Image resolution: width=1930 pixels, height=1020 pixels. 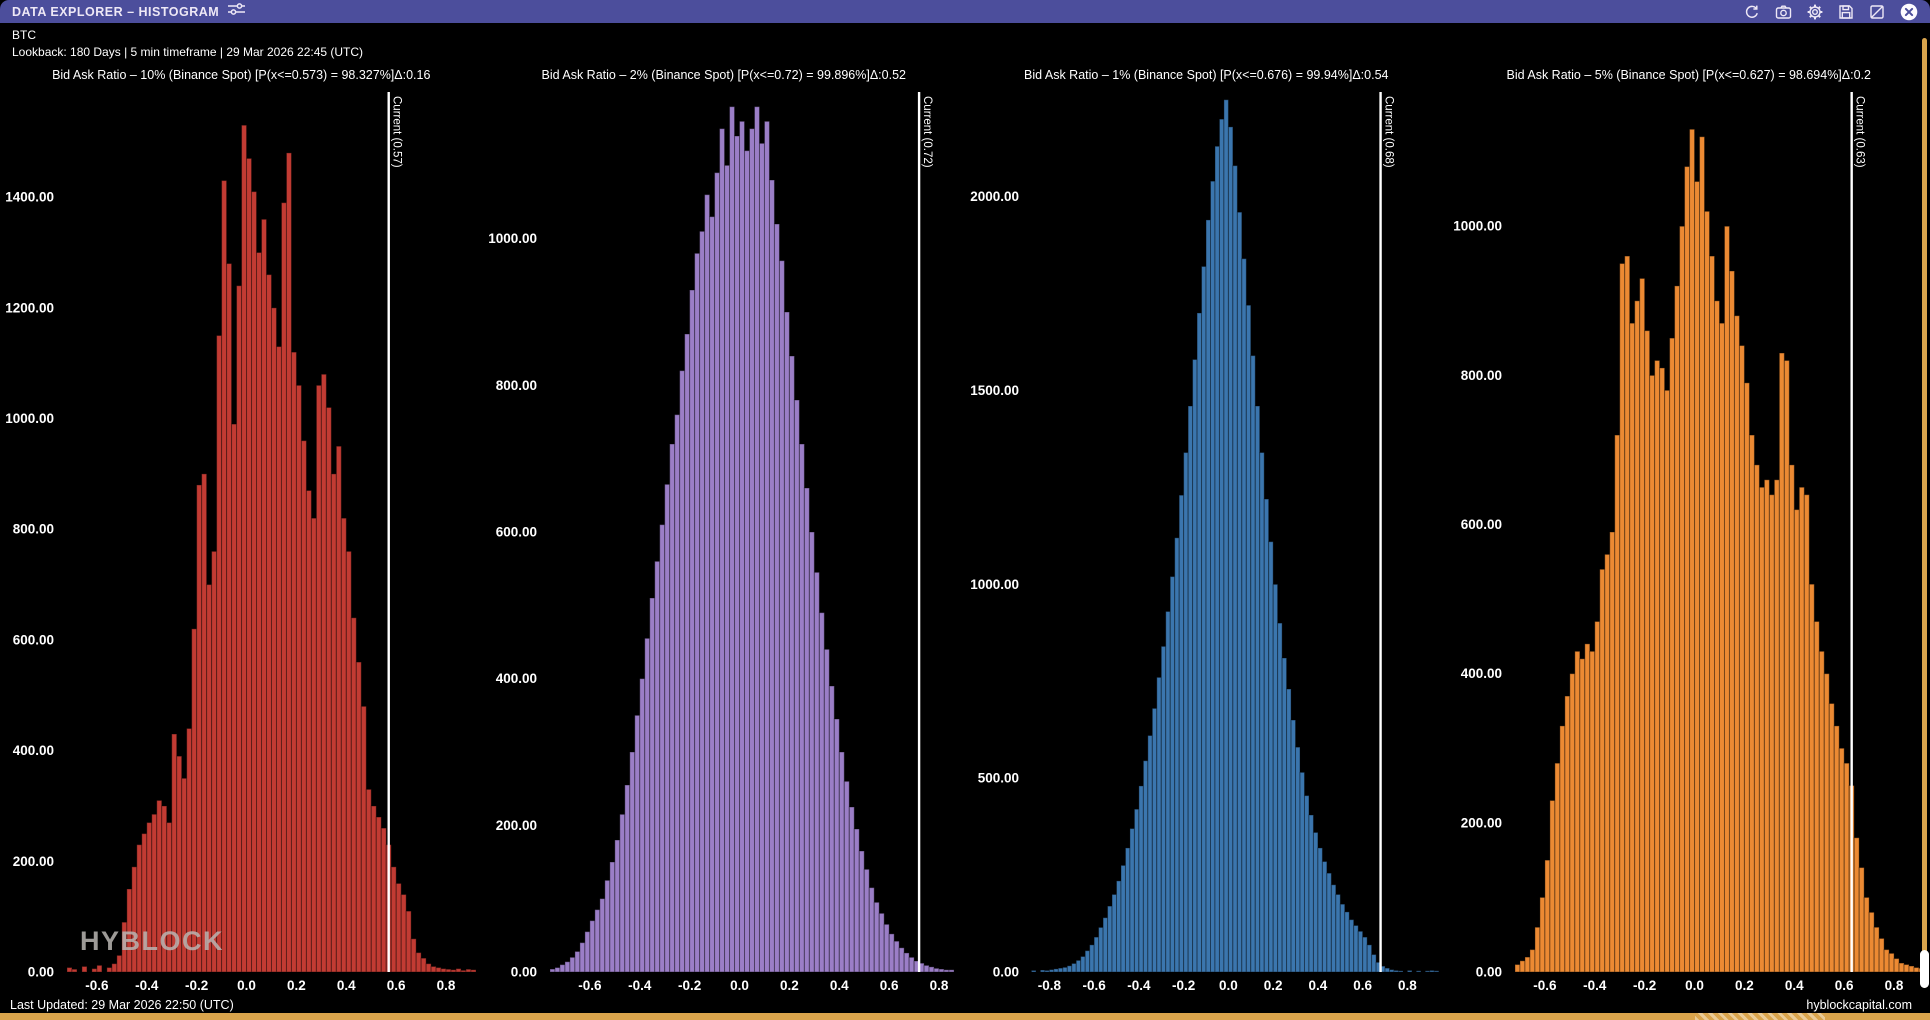 I want to click on vertical-scrollbar, so click(x=1924, y=513).